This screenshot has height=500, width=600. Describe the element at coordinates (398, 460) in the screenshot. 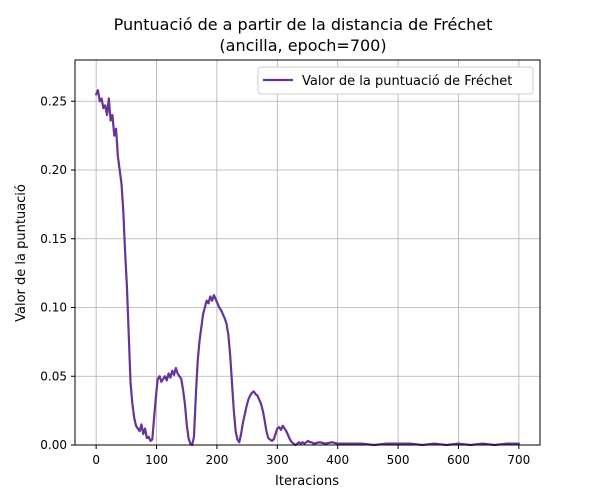

I see `x-tick-label: 500` at that location.